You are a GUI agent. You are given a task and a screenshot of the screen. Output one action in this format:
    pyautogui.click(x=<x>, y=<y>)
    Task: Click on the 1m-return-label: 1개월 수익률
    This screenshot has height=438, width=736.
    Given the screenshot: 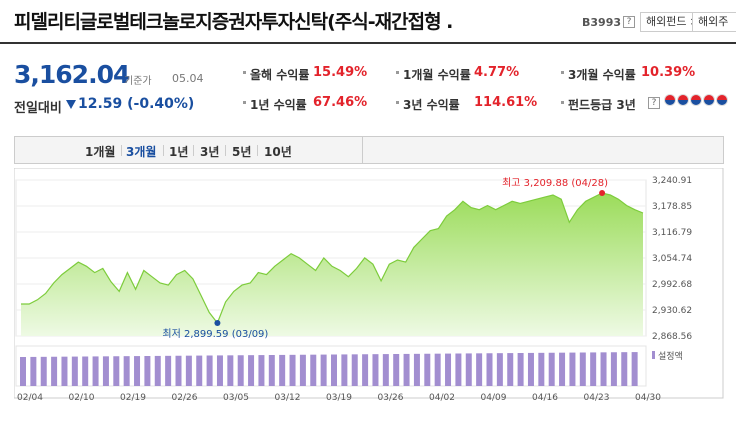 What is the action you would take?
    pyautogui.click(x=437, y=75)
    